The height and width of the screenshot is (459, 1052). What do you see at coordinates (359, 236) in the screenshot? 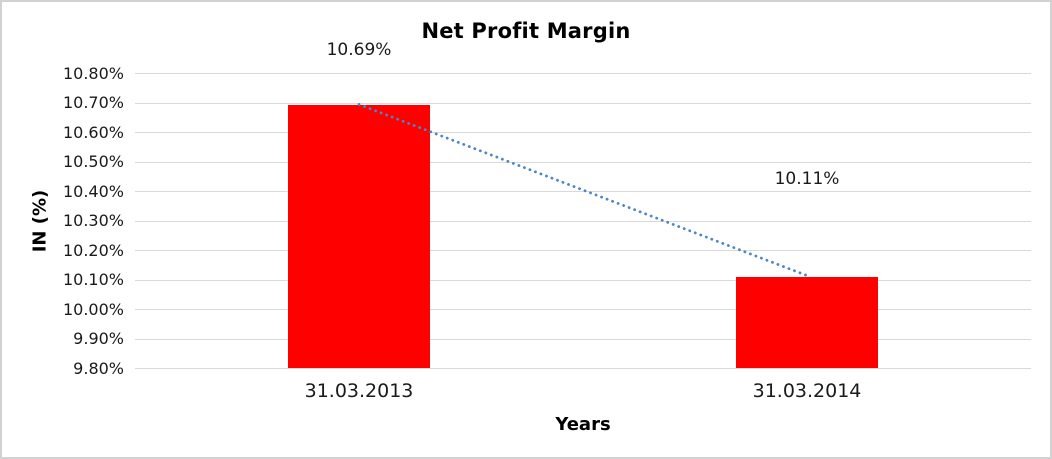
I see `bar-31.03.2013` at bounding box center [359, 236].